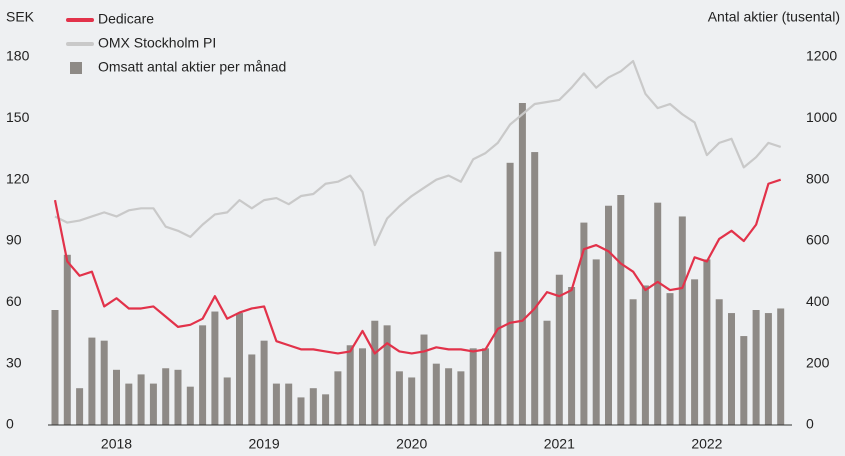 Image resolution: width=845 pixels, height=456 pixels. Describe the element at coordinates (818, 178) in the screenshot. I see `y2-tick-label: 800` at that location.